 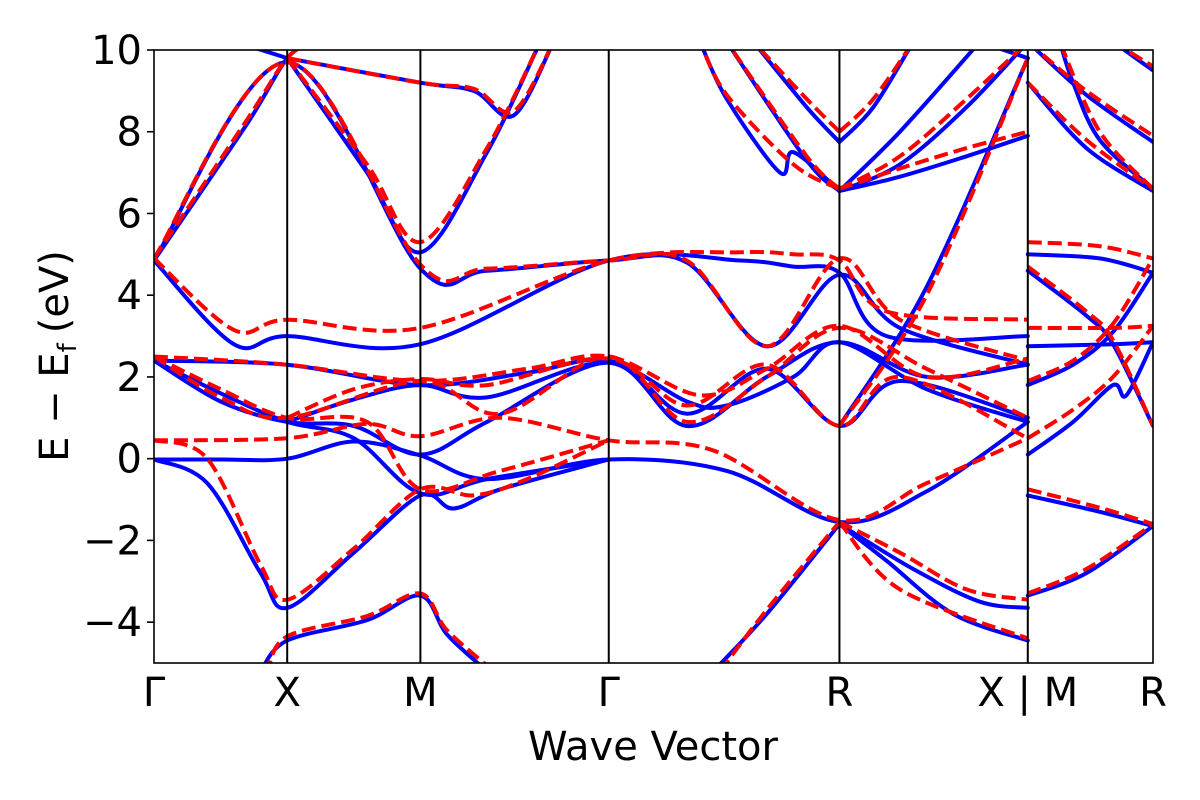 I want to click on y-tick-label-2: 0, so click(x=129, y=460).